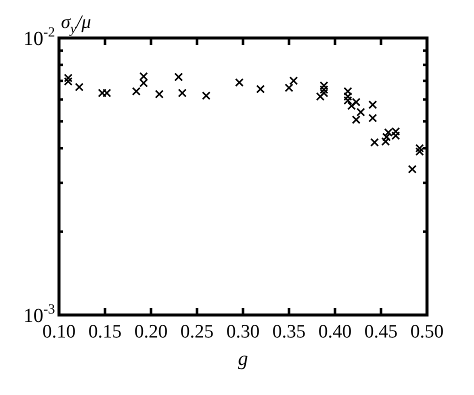 This screenshot has height=395, width=474. What do you see at coordinates (289, 331) in the screenshot?
I see `x-tick-label: 0.35` at bounding box center [289, 331].